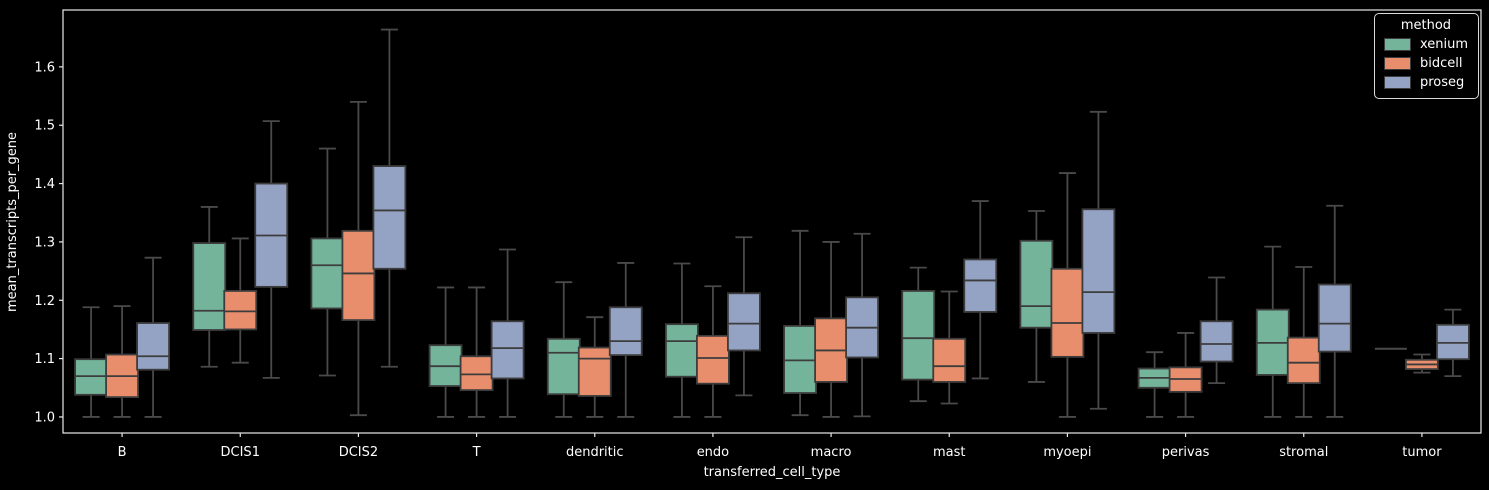 Image resolution: width=1489 pixels, height=490 pixels. I want to click on x-tick-label-myoepi: myoepi, so click(1067, 452).